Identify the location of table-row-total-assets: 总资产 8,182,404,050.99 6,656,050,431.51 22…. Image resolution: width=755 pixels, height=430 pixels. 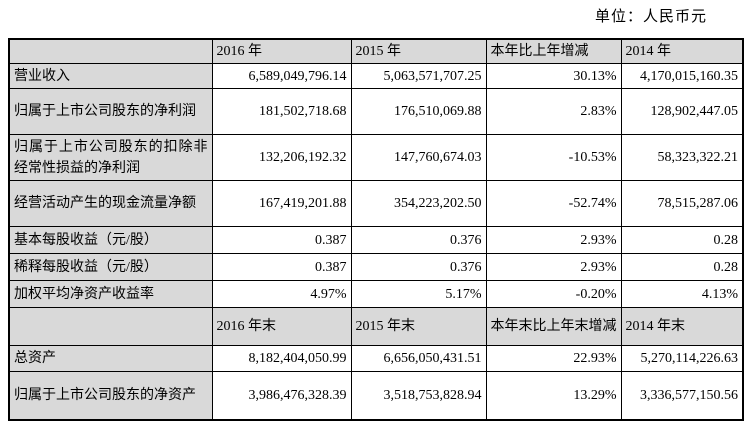
(376, 358).